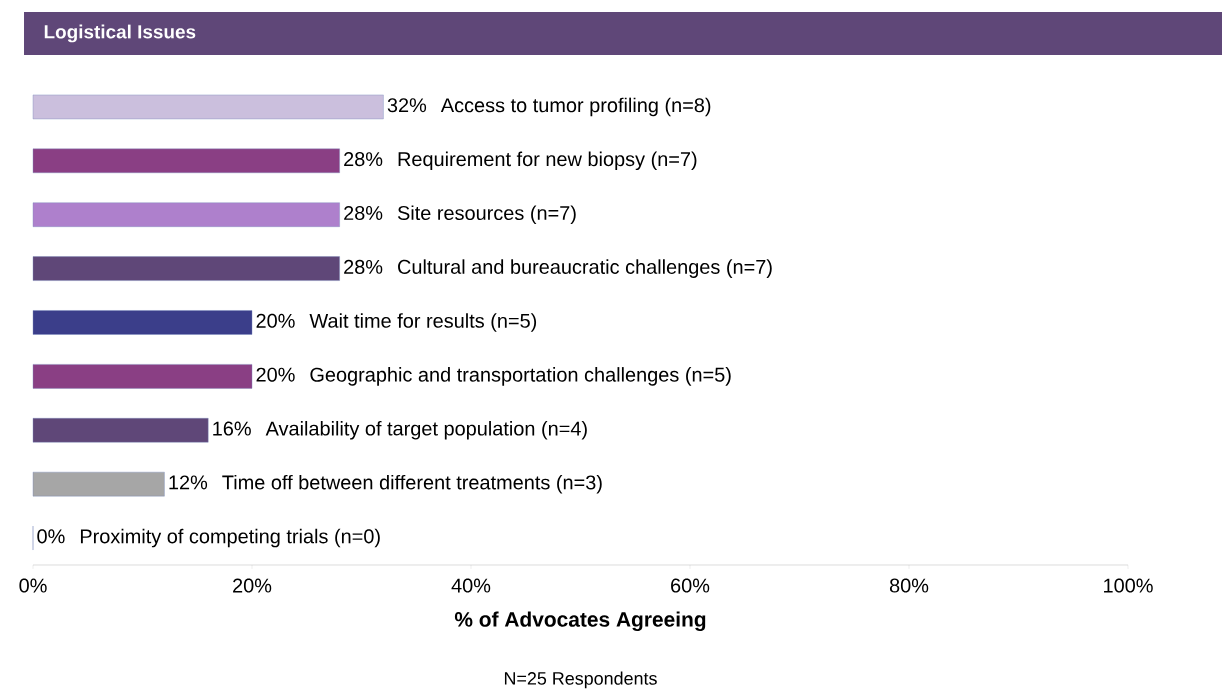 The width and height of the screenshot is (1222, 690). Describe the element at coordinates (252, 585) in the screenshot. I see `x-tick-label: 20%` at that location.